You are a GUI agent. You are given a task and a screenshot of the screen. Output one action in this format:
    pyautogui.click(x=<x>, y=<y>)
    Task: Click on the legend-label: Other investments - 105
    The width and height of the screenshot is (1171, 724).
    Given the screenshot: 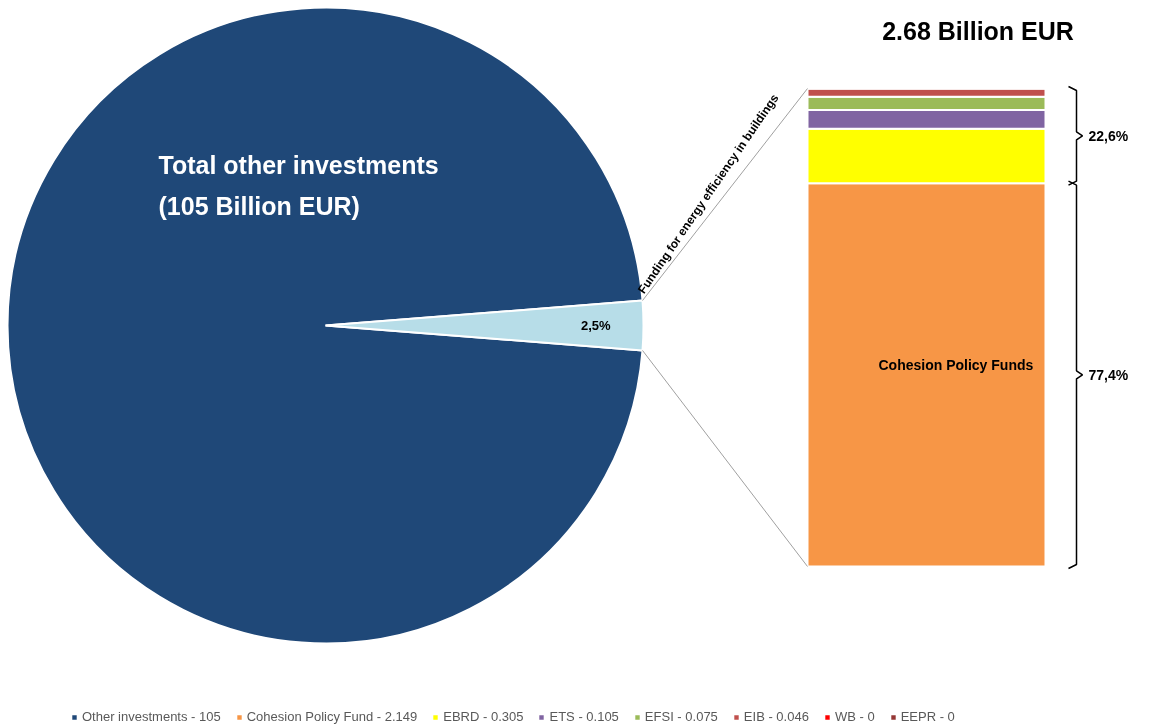 What is the action you would take?
    pyautogui.click(x=151, y=716)
    